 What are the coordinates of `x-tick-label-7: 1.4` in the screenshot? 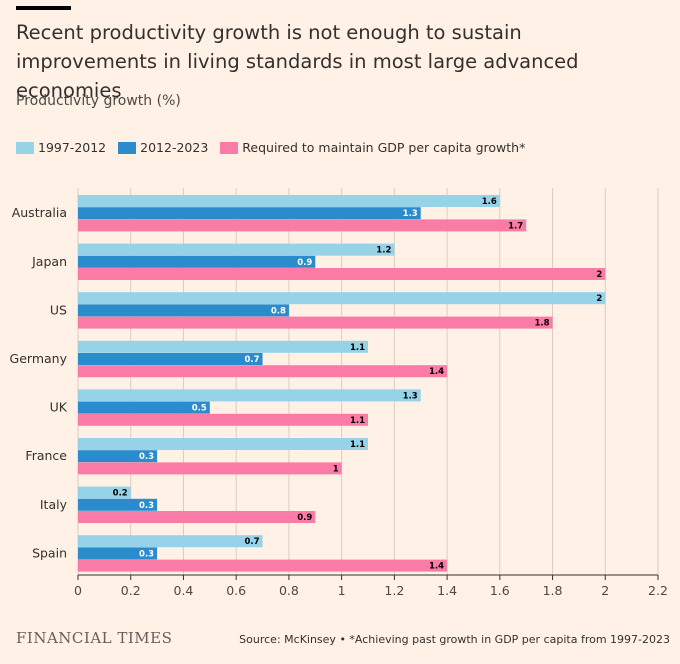 It's located at (447, 590).